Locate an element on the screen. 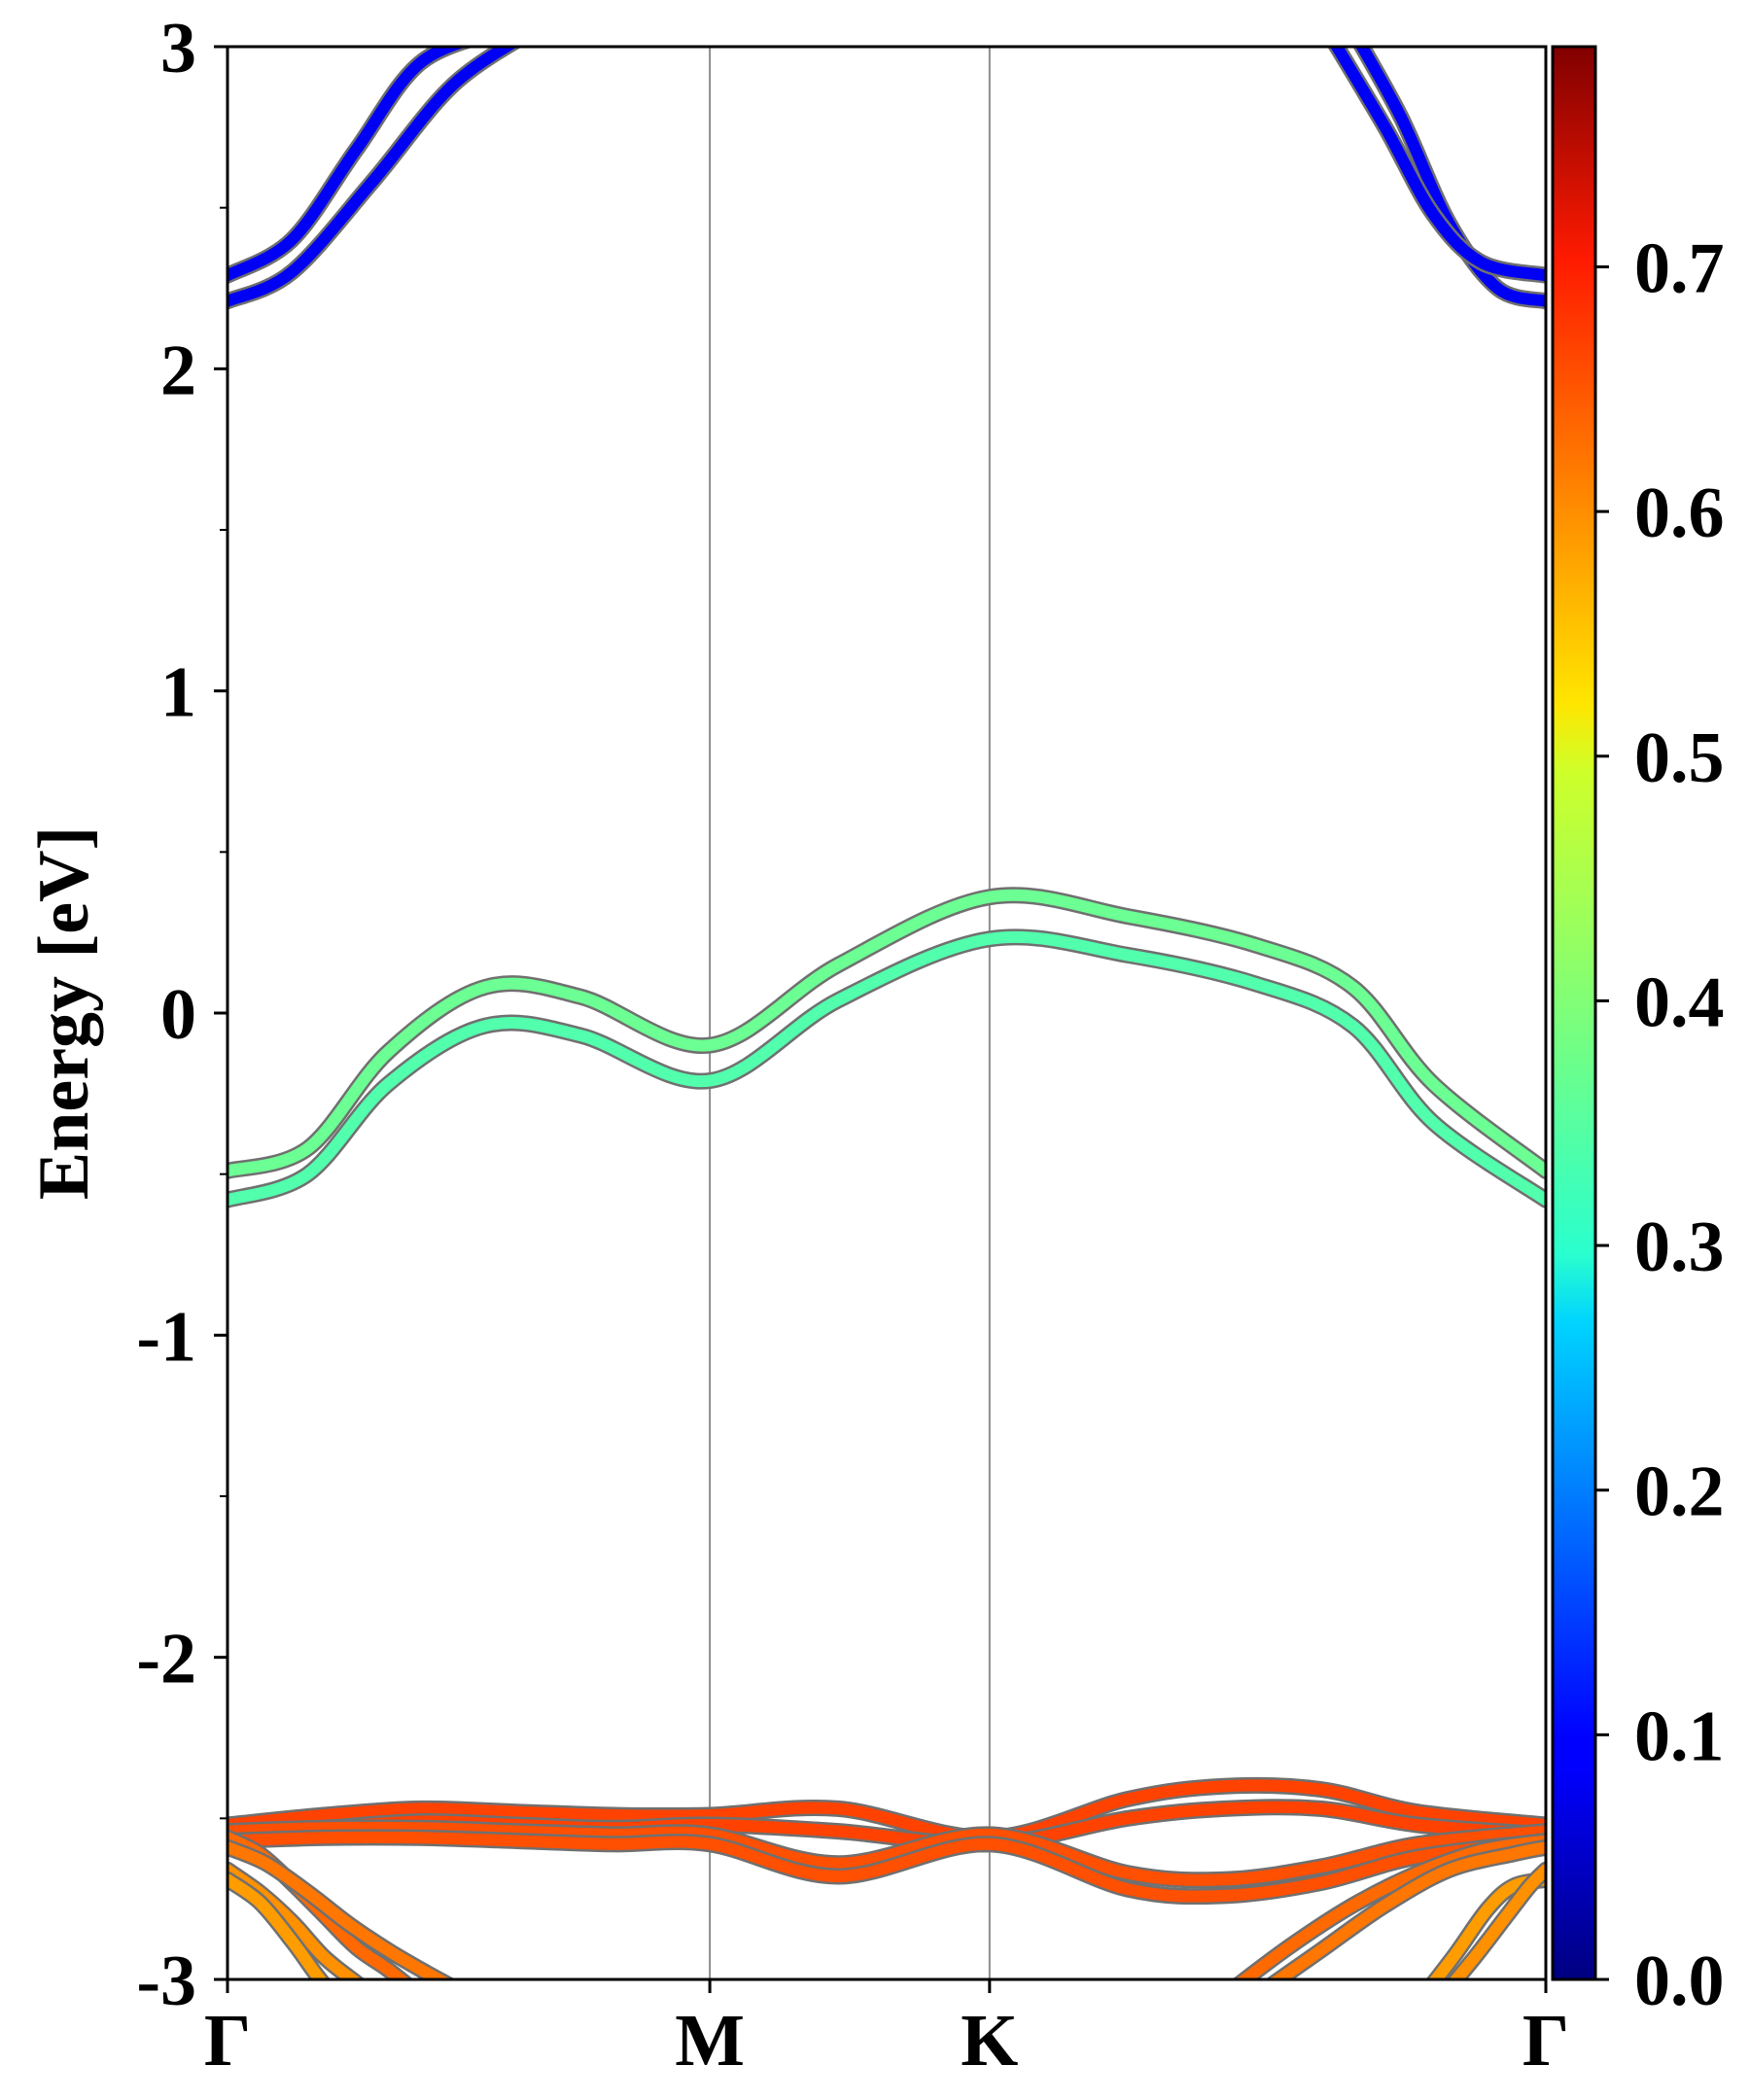 The image size is (1750, 2100). y-tick-label: -2 is located at coordinates (166, 1659).